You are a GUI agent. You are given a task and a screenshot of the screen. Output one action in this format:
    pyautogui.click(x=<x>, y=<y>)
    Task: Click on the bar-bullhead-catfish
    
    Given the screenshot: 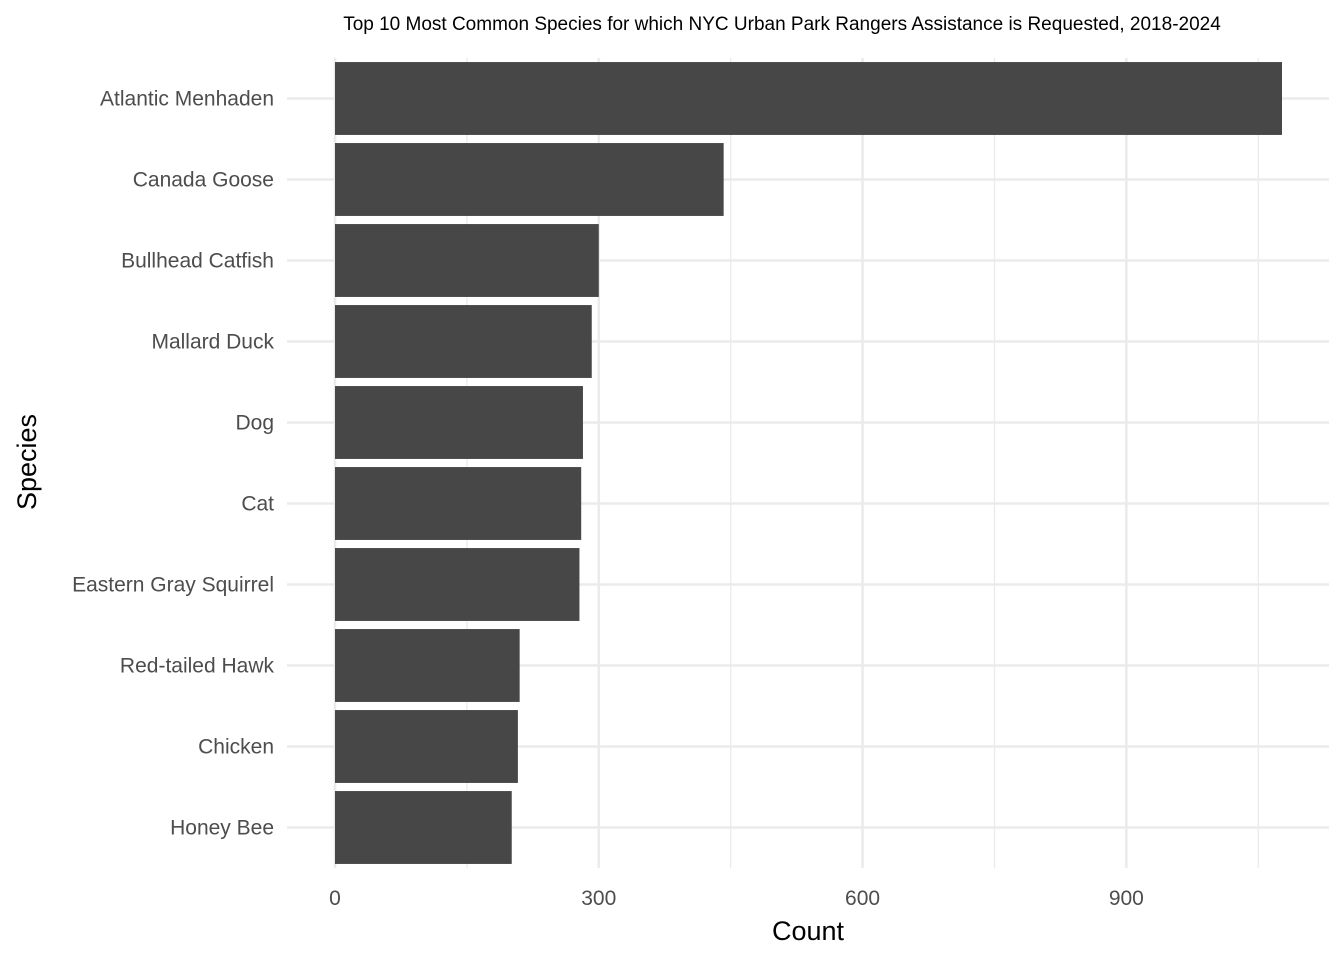 What is the action you would take?
    pyautogui.click(x=467, y=260)
    